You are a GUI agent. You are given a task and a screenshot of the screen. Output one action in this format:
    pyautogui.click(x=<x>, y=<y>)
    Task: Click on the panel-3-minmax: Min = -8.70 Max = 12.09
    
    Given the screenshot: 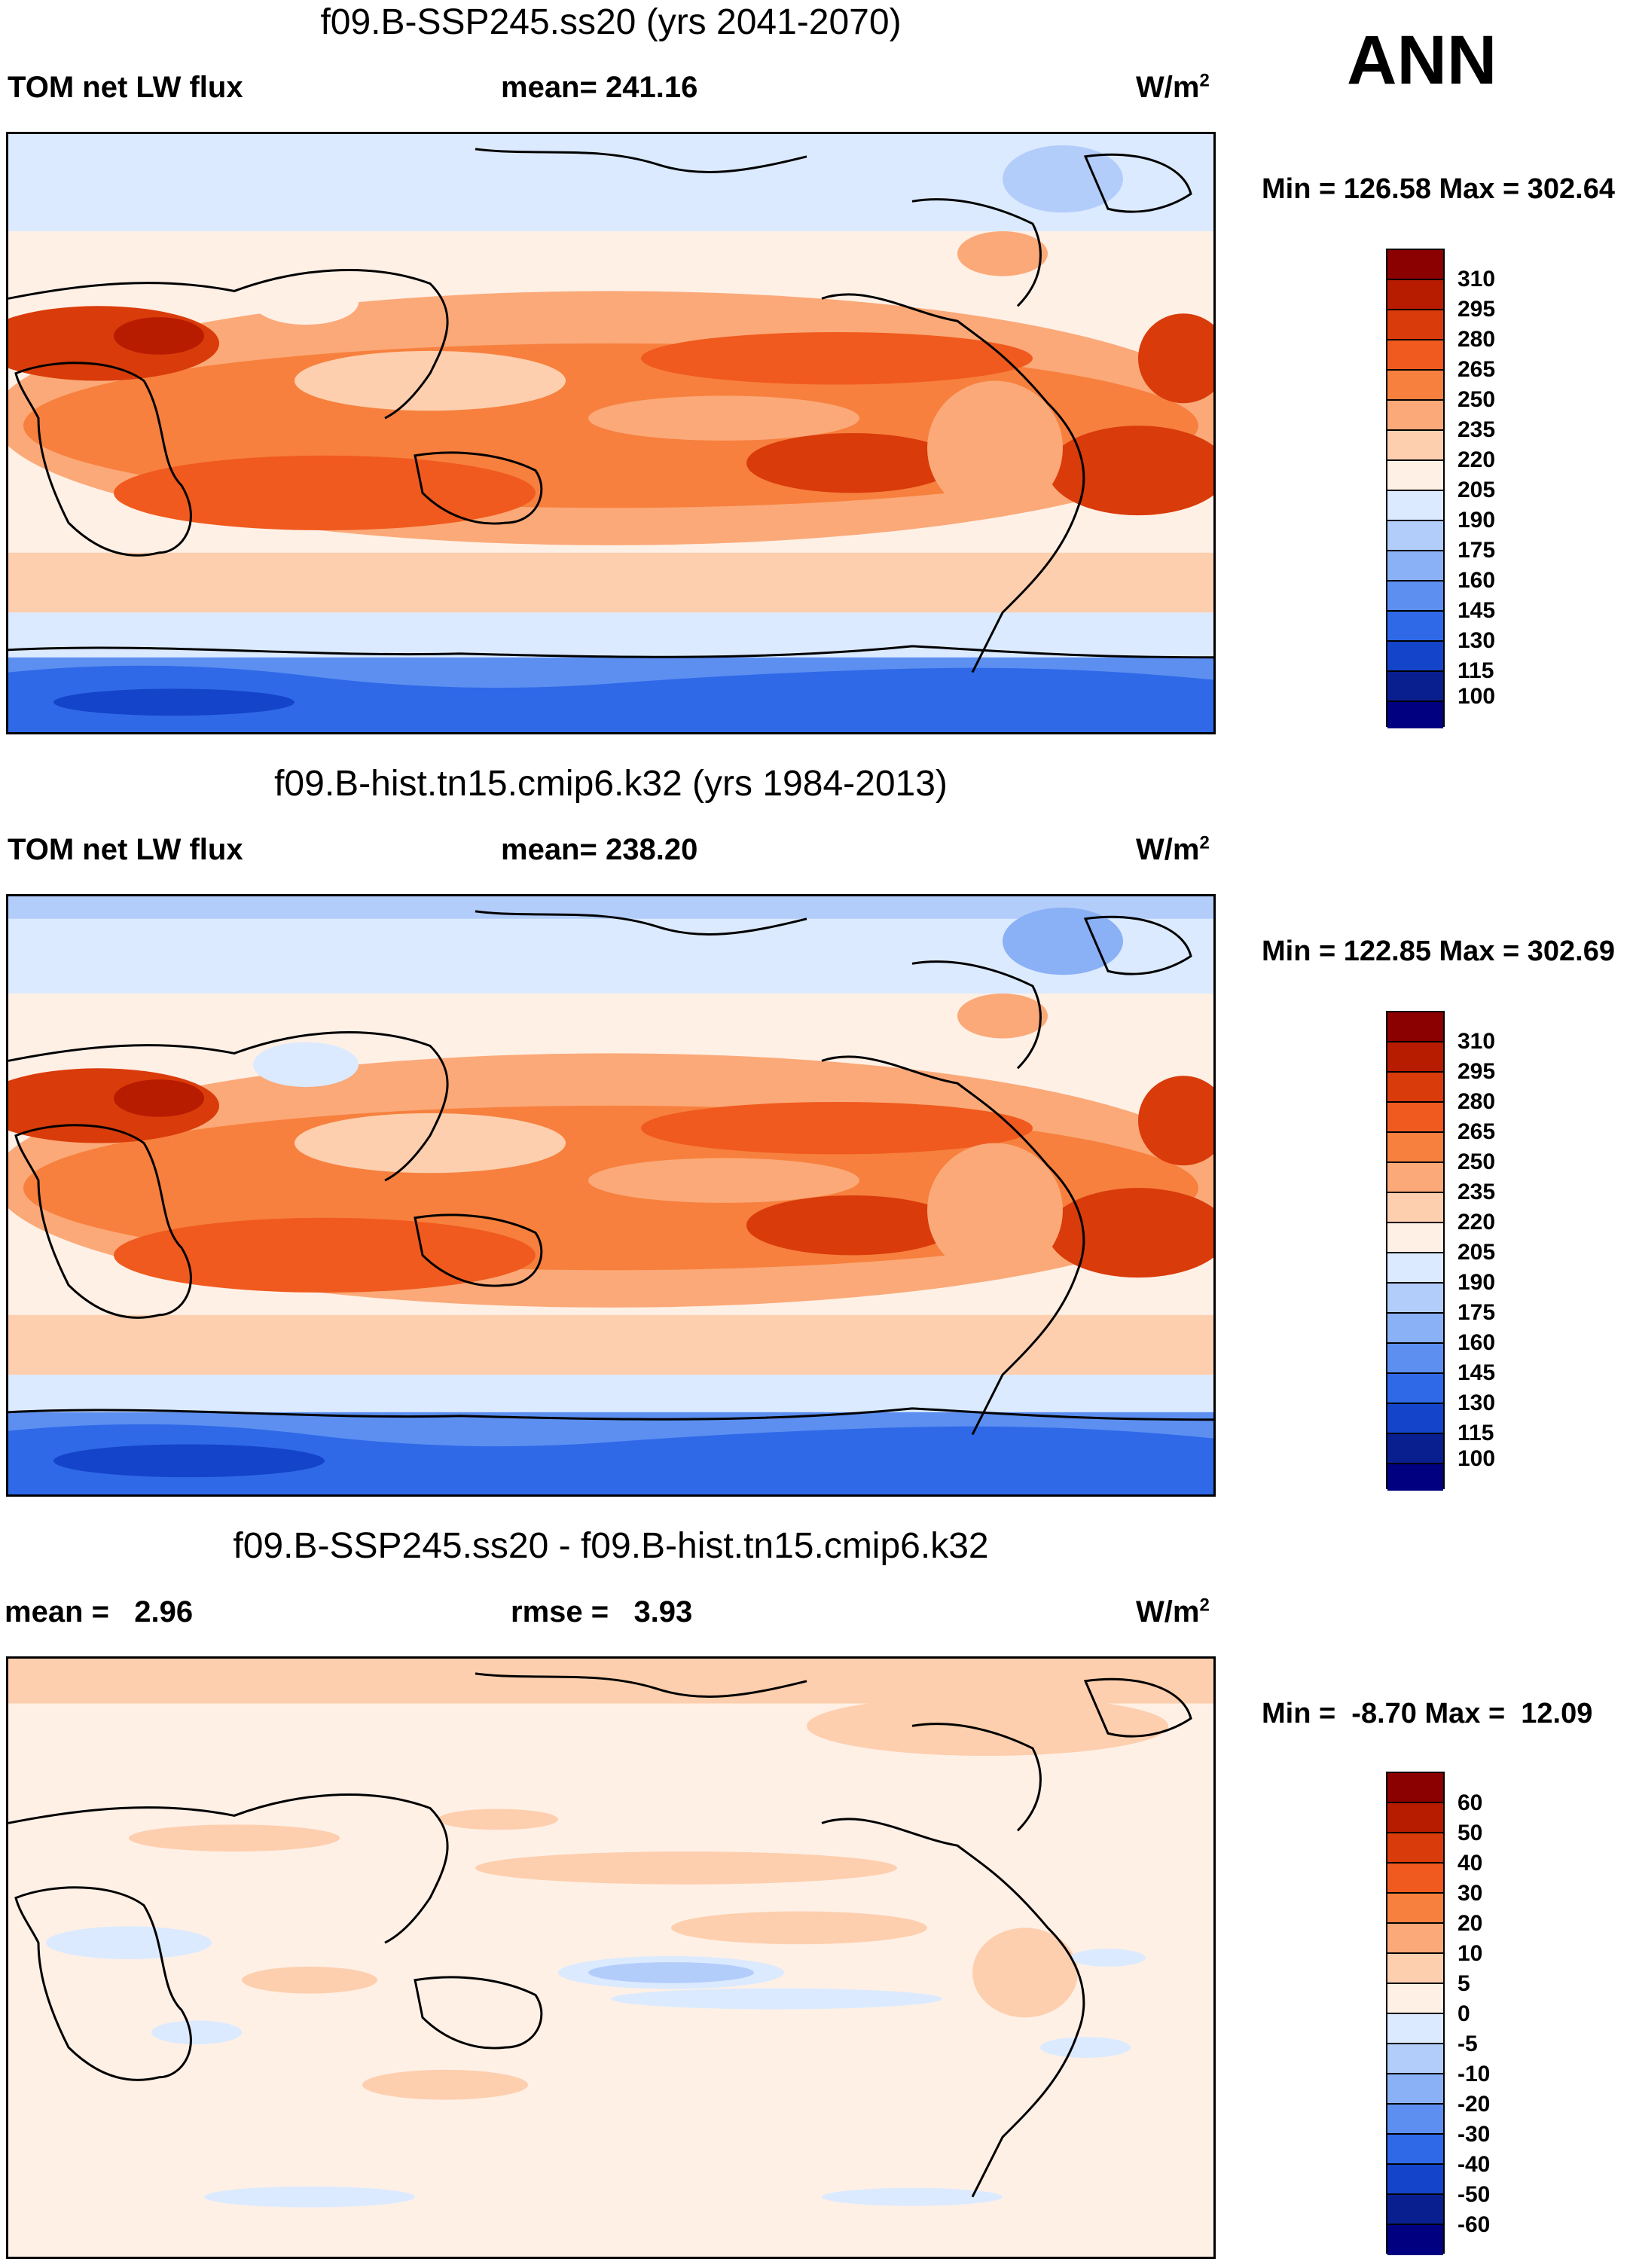 What is the action you would take?
    pyautogui.click(x=1427, y=1713)
    